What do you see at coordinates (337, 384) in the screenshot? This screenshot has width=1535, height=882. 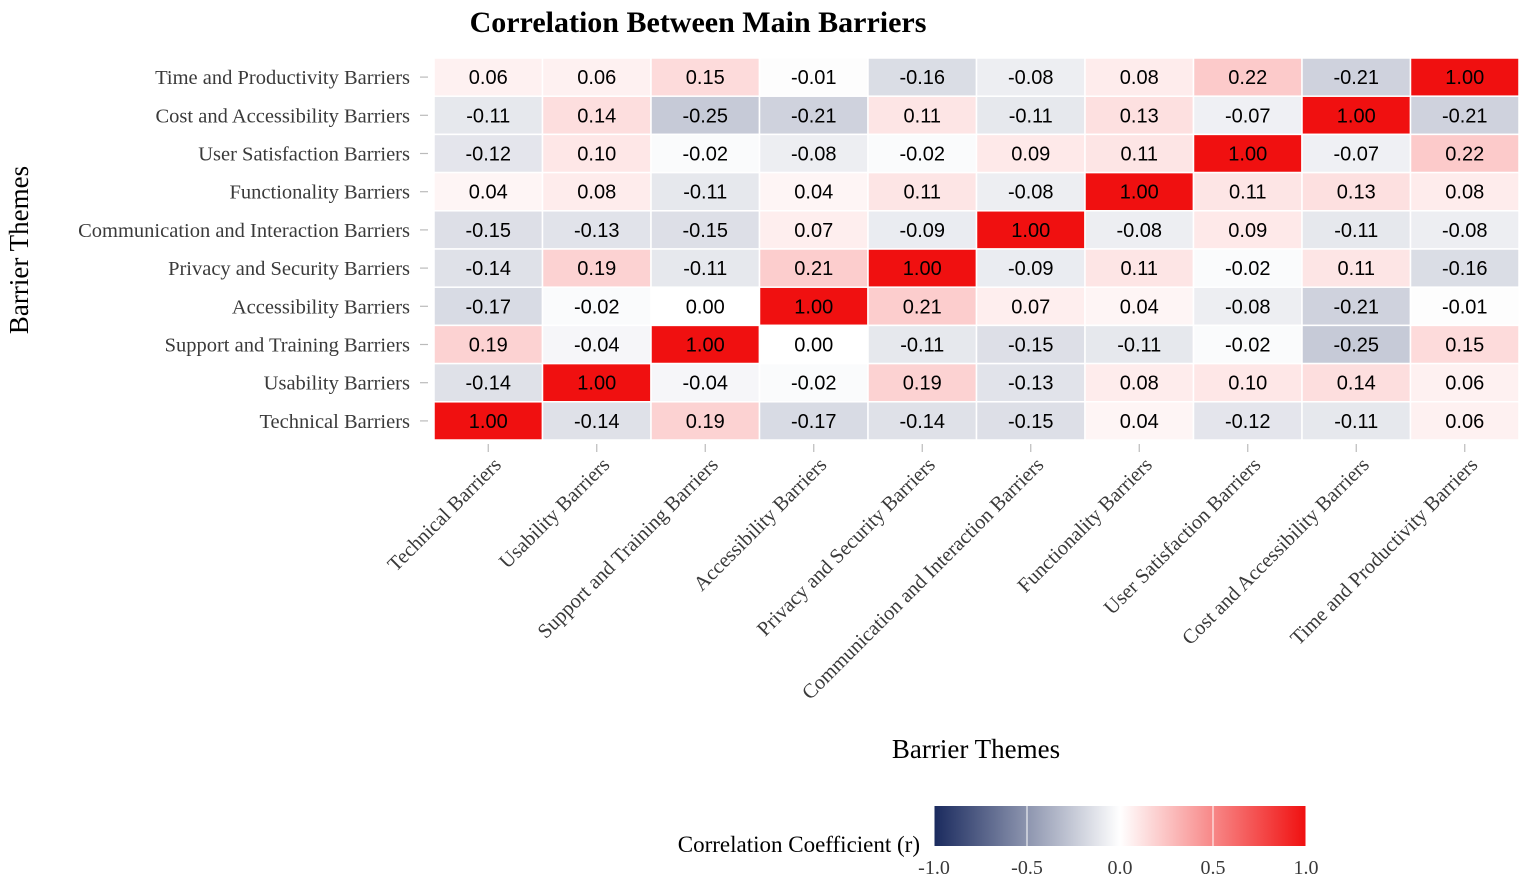 I see `y-tick-usability-barriers: Usability Barriers` at bounding box center [337, 384].